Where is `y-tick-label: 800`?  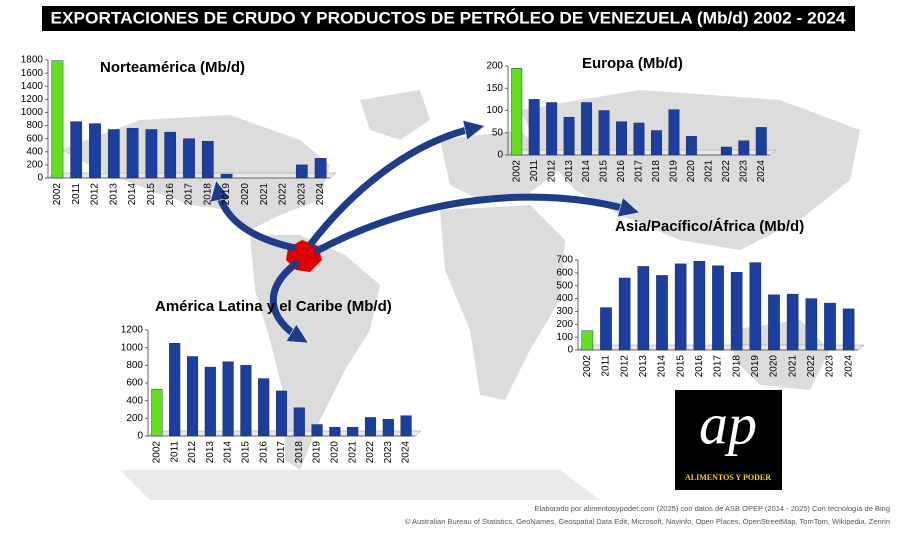
y-tick-label: 800 is located at coordinates (134, 365).